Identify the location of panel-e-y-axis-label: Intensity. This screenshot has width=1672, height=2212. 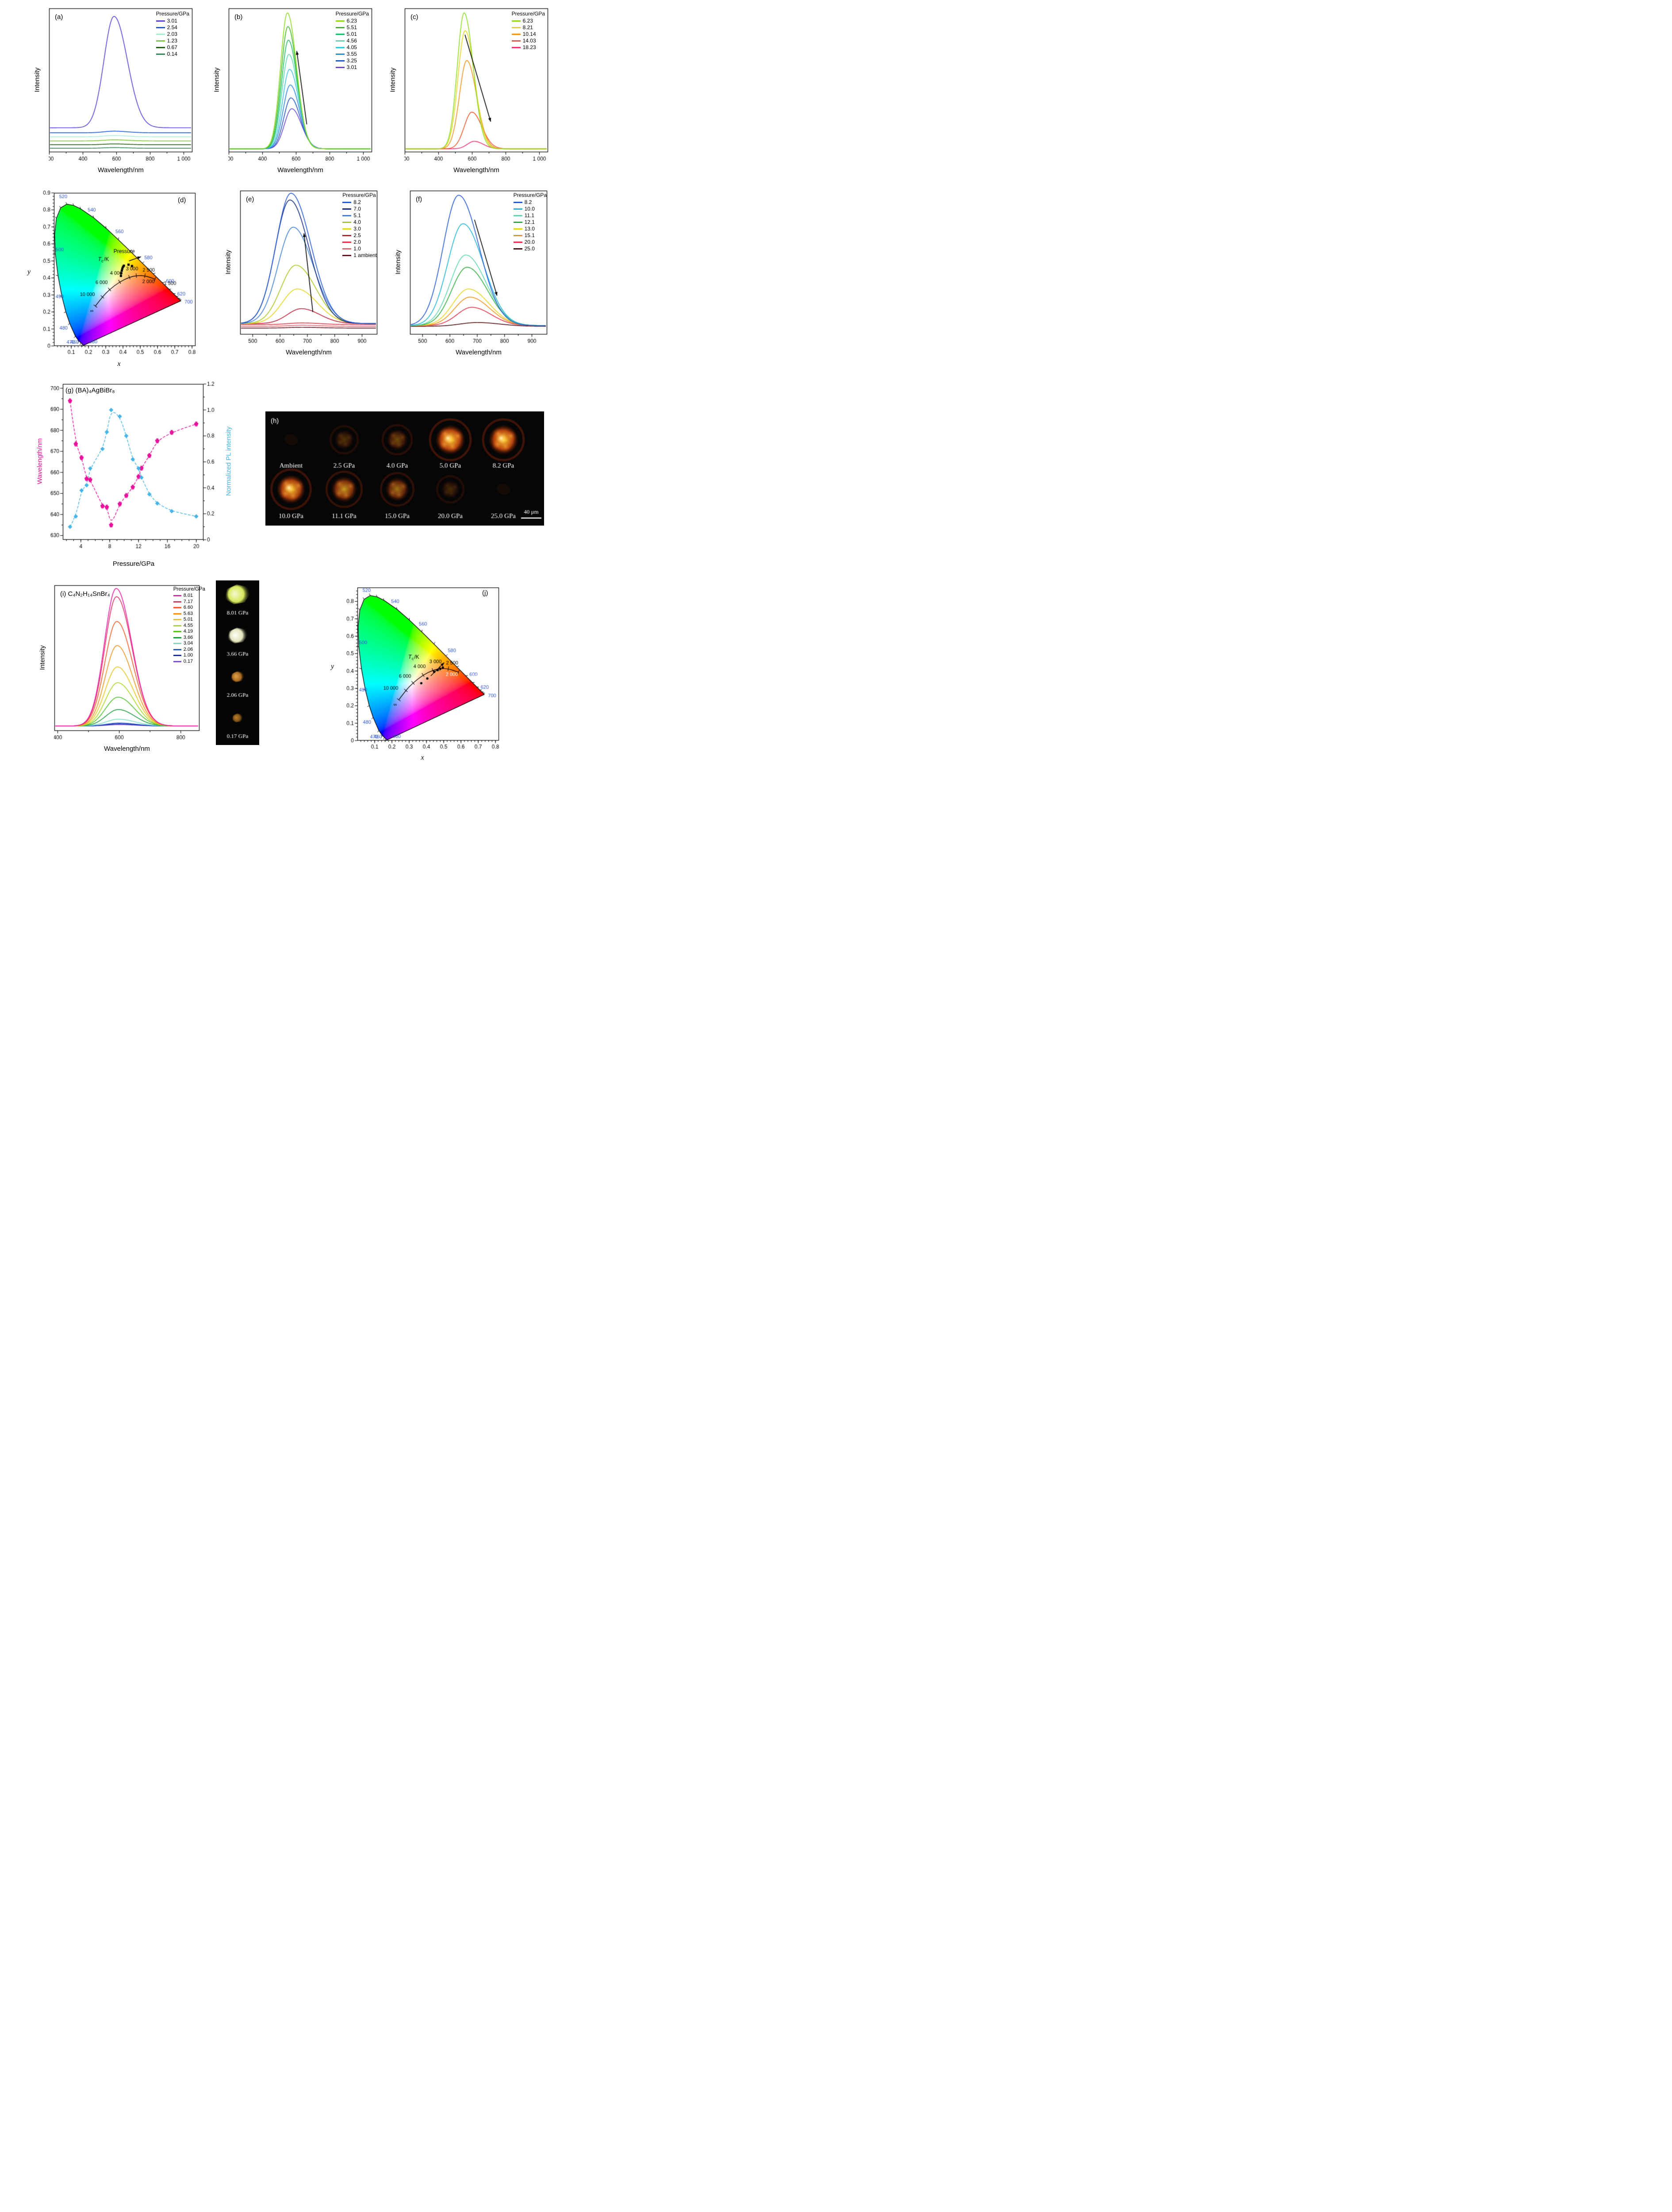
(228, 262).